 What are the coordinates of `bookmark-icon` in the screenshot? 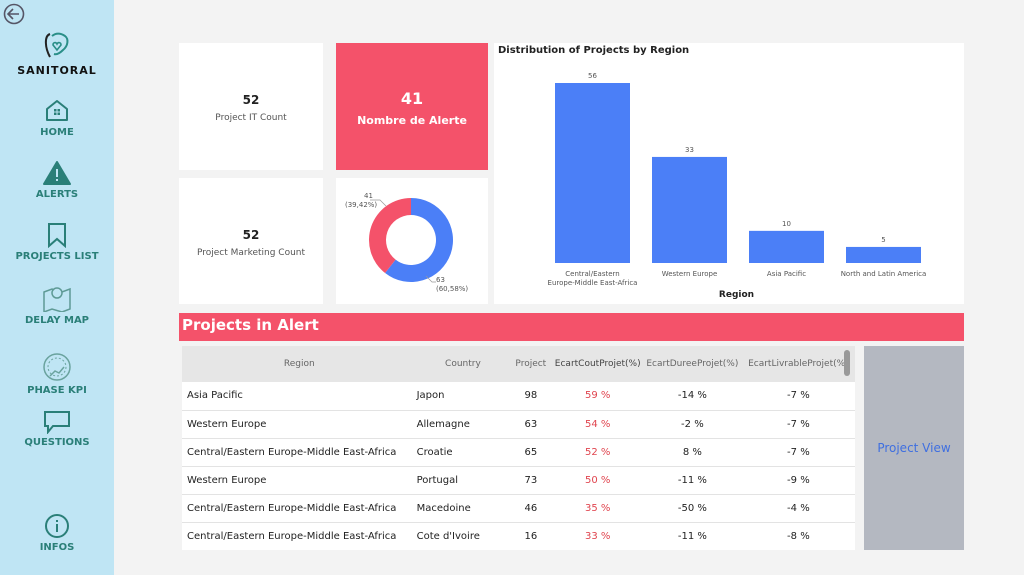 It's located at (57, 235).